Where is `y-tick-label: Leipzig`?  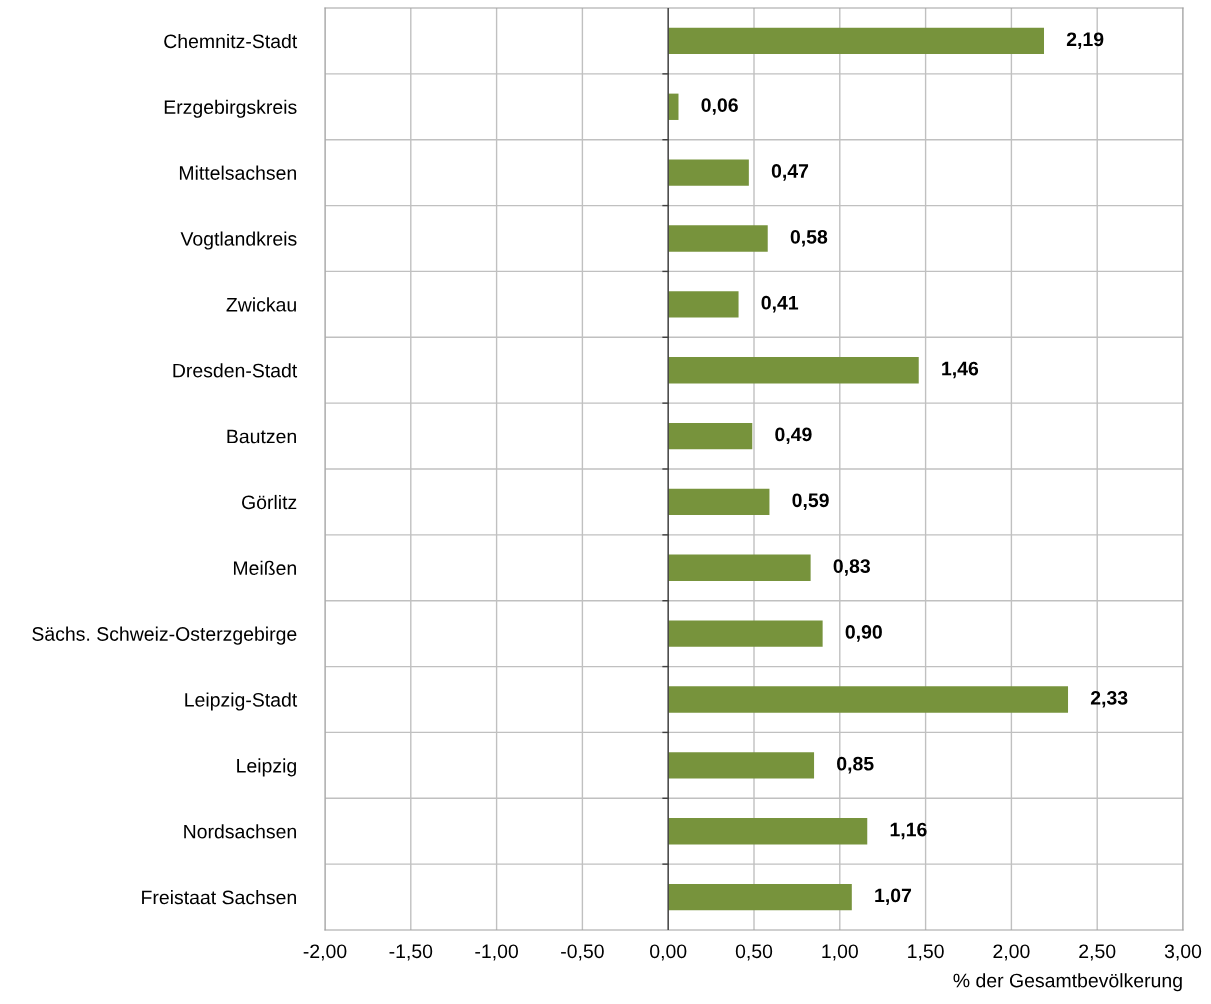
y-tick-label: Leipzig is located at coordinates (266, 767).